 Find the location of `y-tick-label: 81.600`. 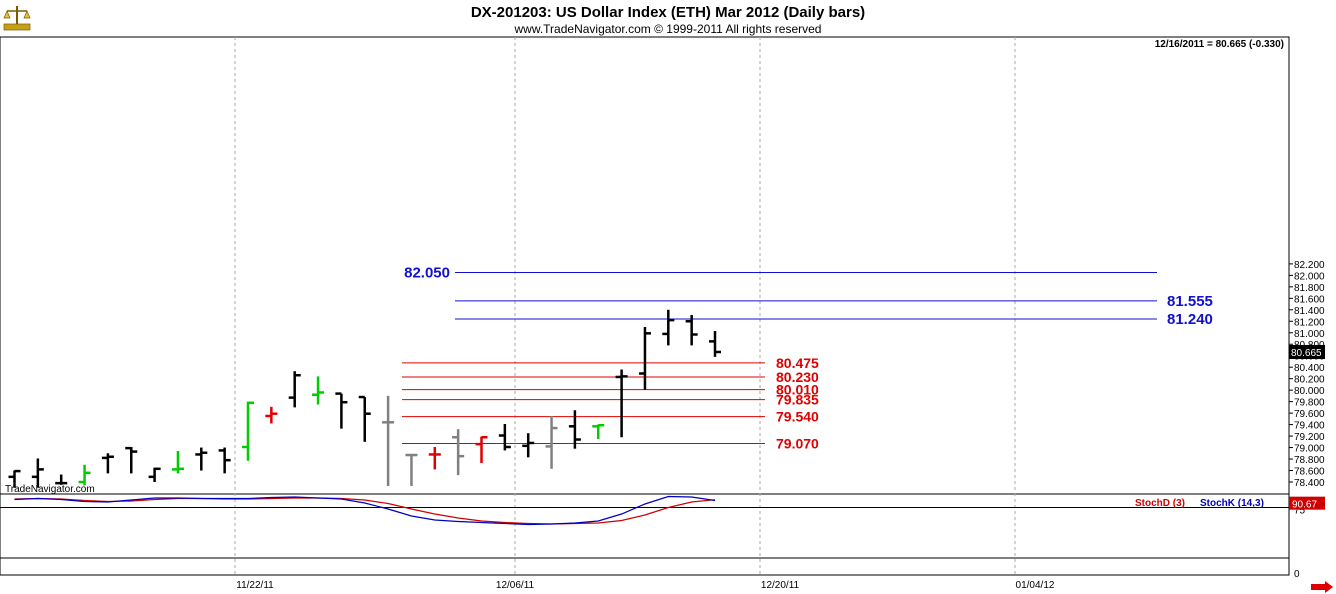

y-tick-label: 81.600 is located at coordinates (1309, 299).